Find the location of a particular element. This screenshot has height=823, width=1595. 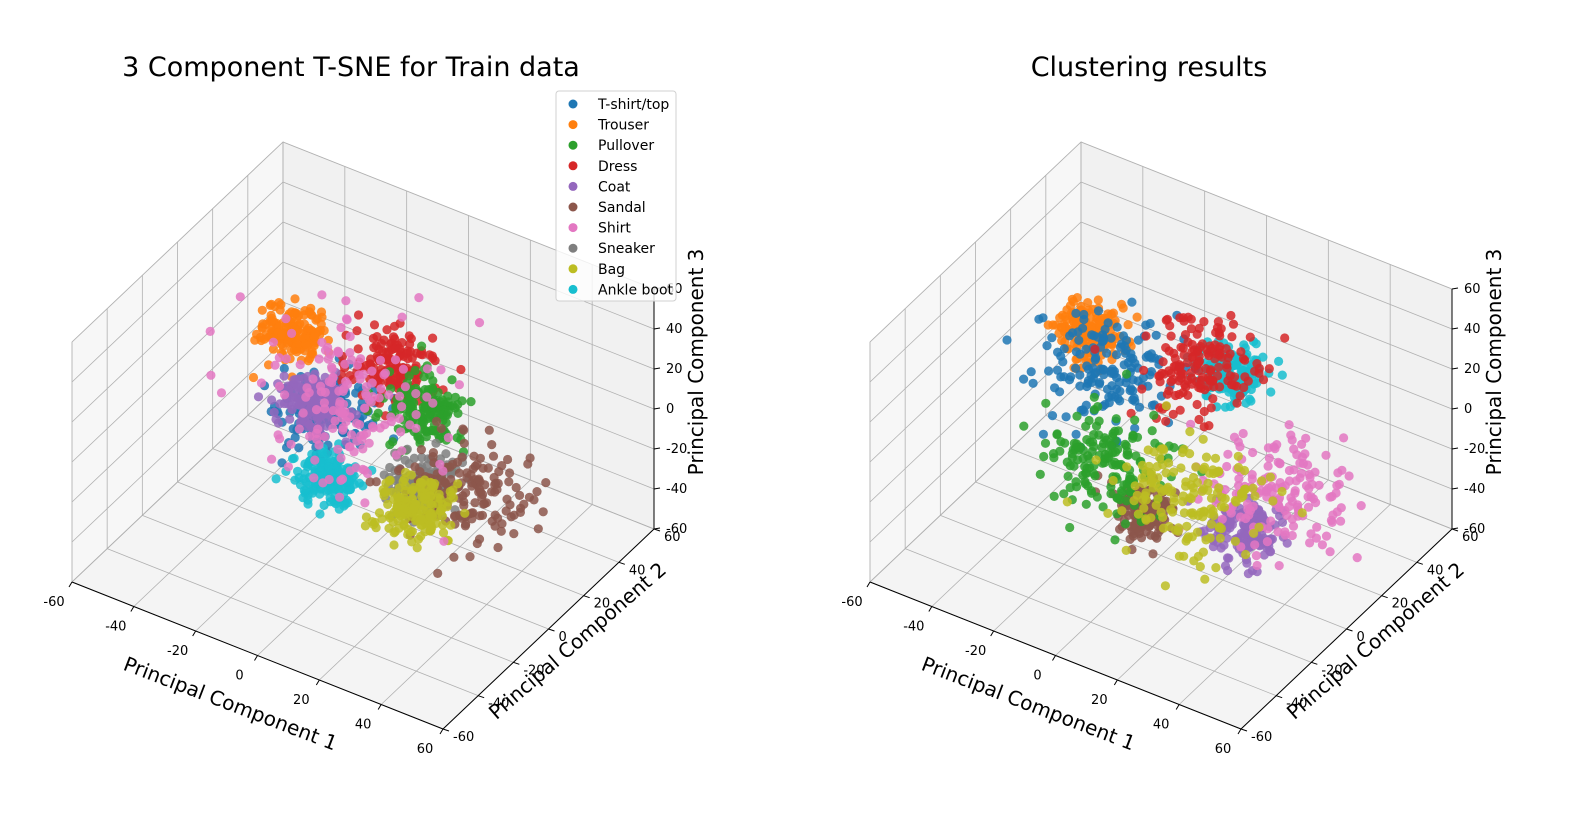

chart-title: 3 Component T-SNE for Train data is located at coordinates (351, 67).